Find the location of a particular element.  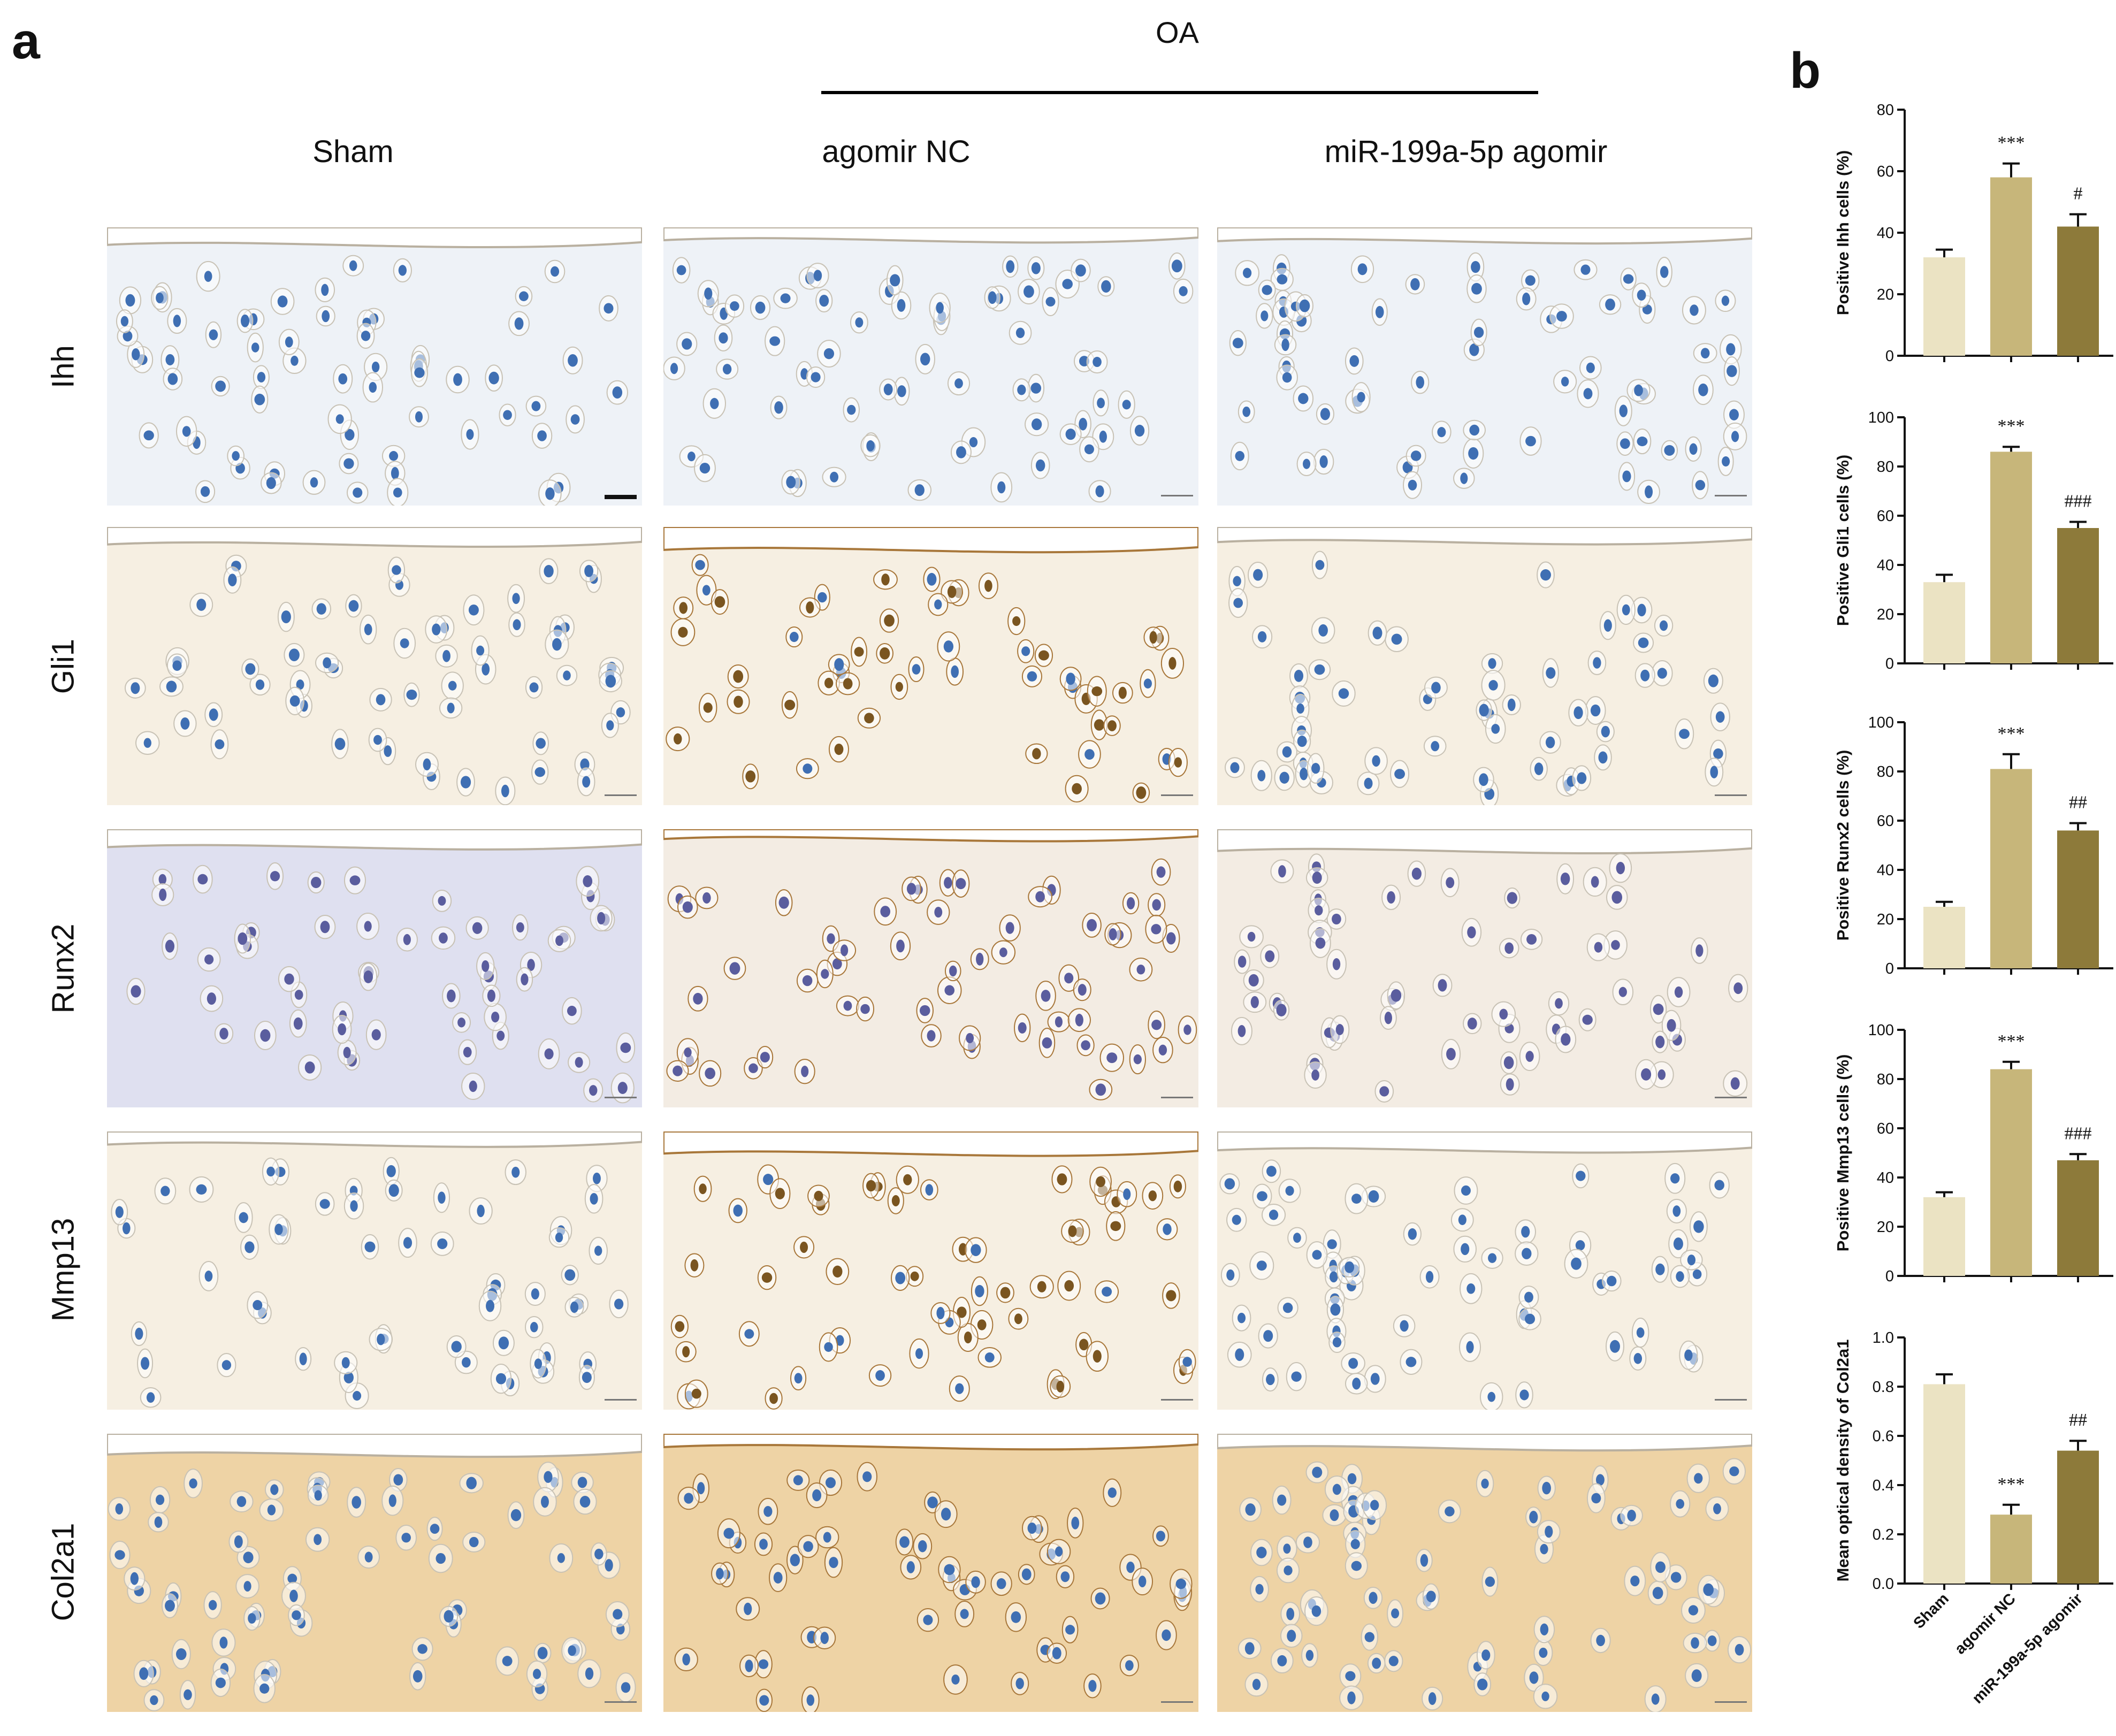

y-tick-label: 0.2 is located at coordinates (1883, 1534).